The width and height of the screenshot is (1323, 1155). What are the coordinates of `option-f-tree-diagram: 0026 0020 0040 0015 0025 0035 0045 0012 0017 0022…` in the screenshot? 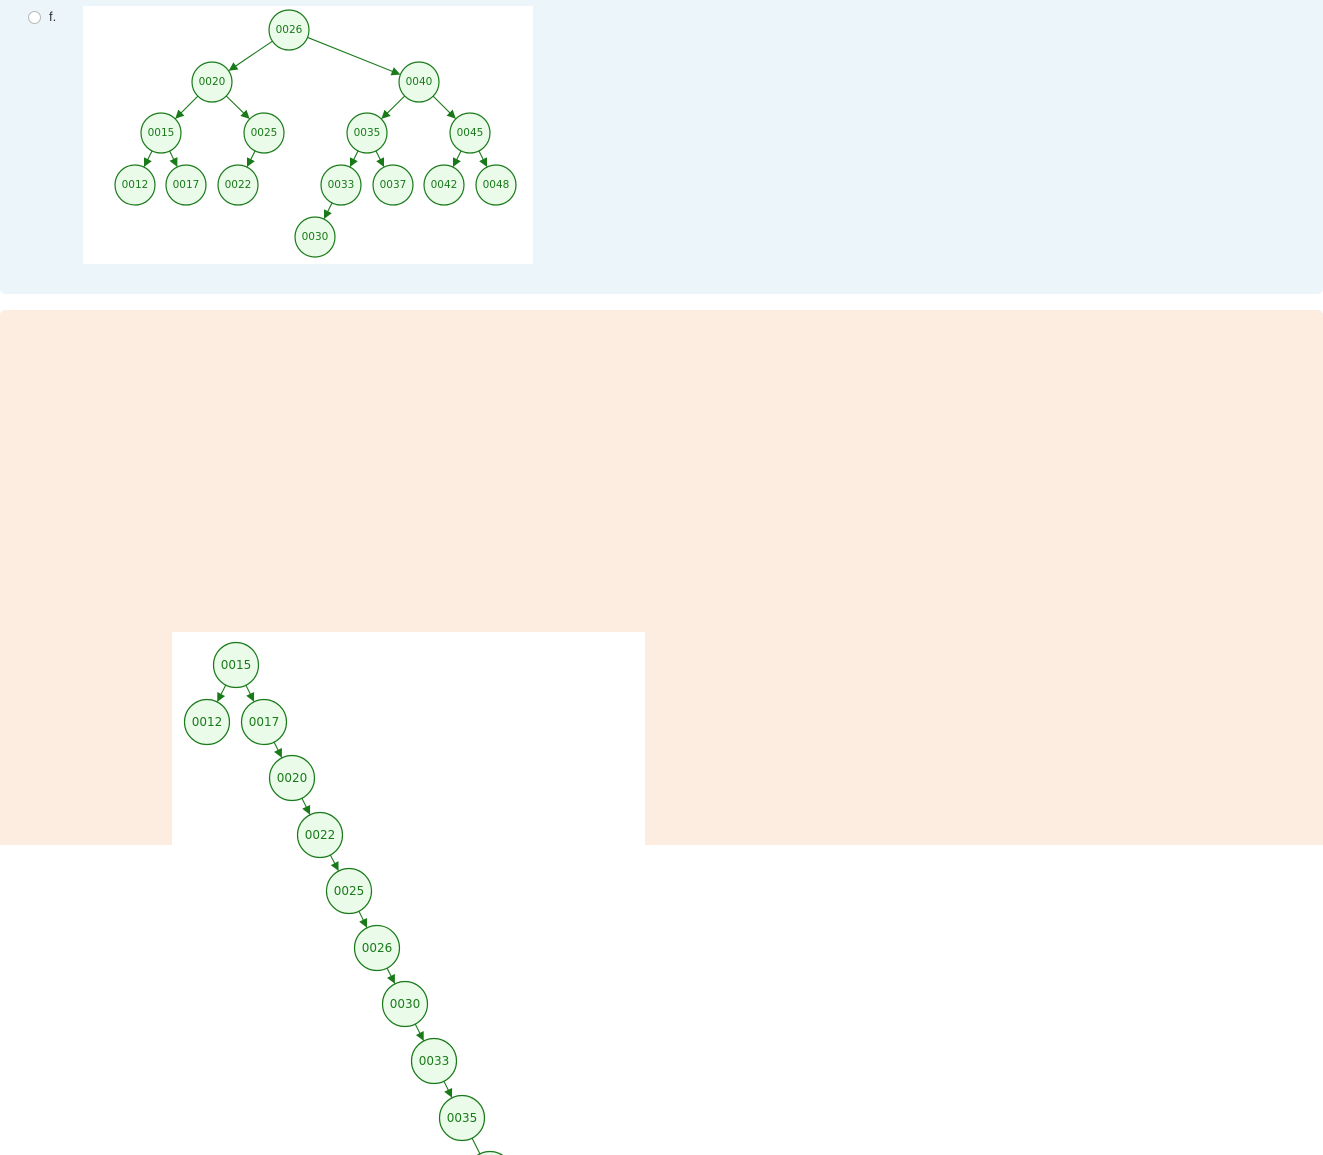 It's located at (308, 135).